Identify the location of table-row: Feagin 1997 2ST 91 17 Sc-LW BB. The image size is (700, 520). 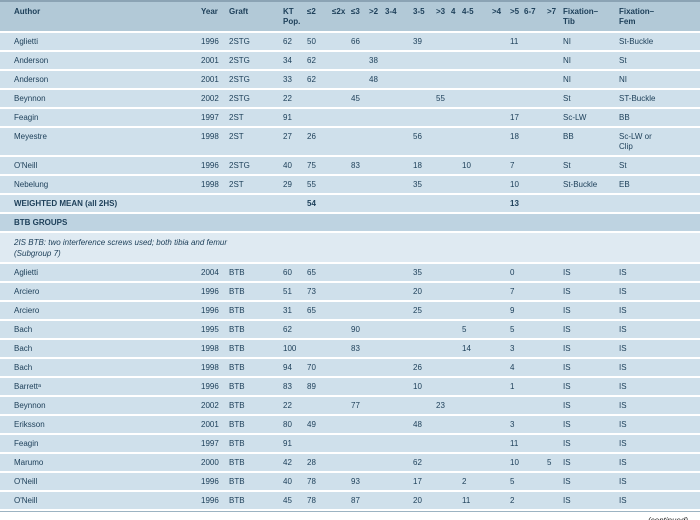
(350, 118).